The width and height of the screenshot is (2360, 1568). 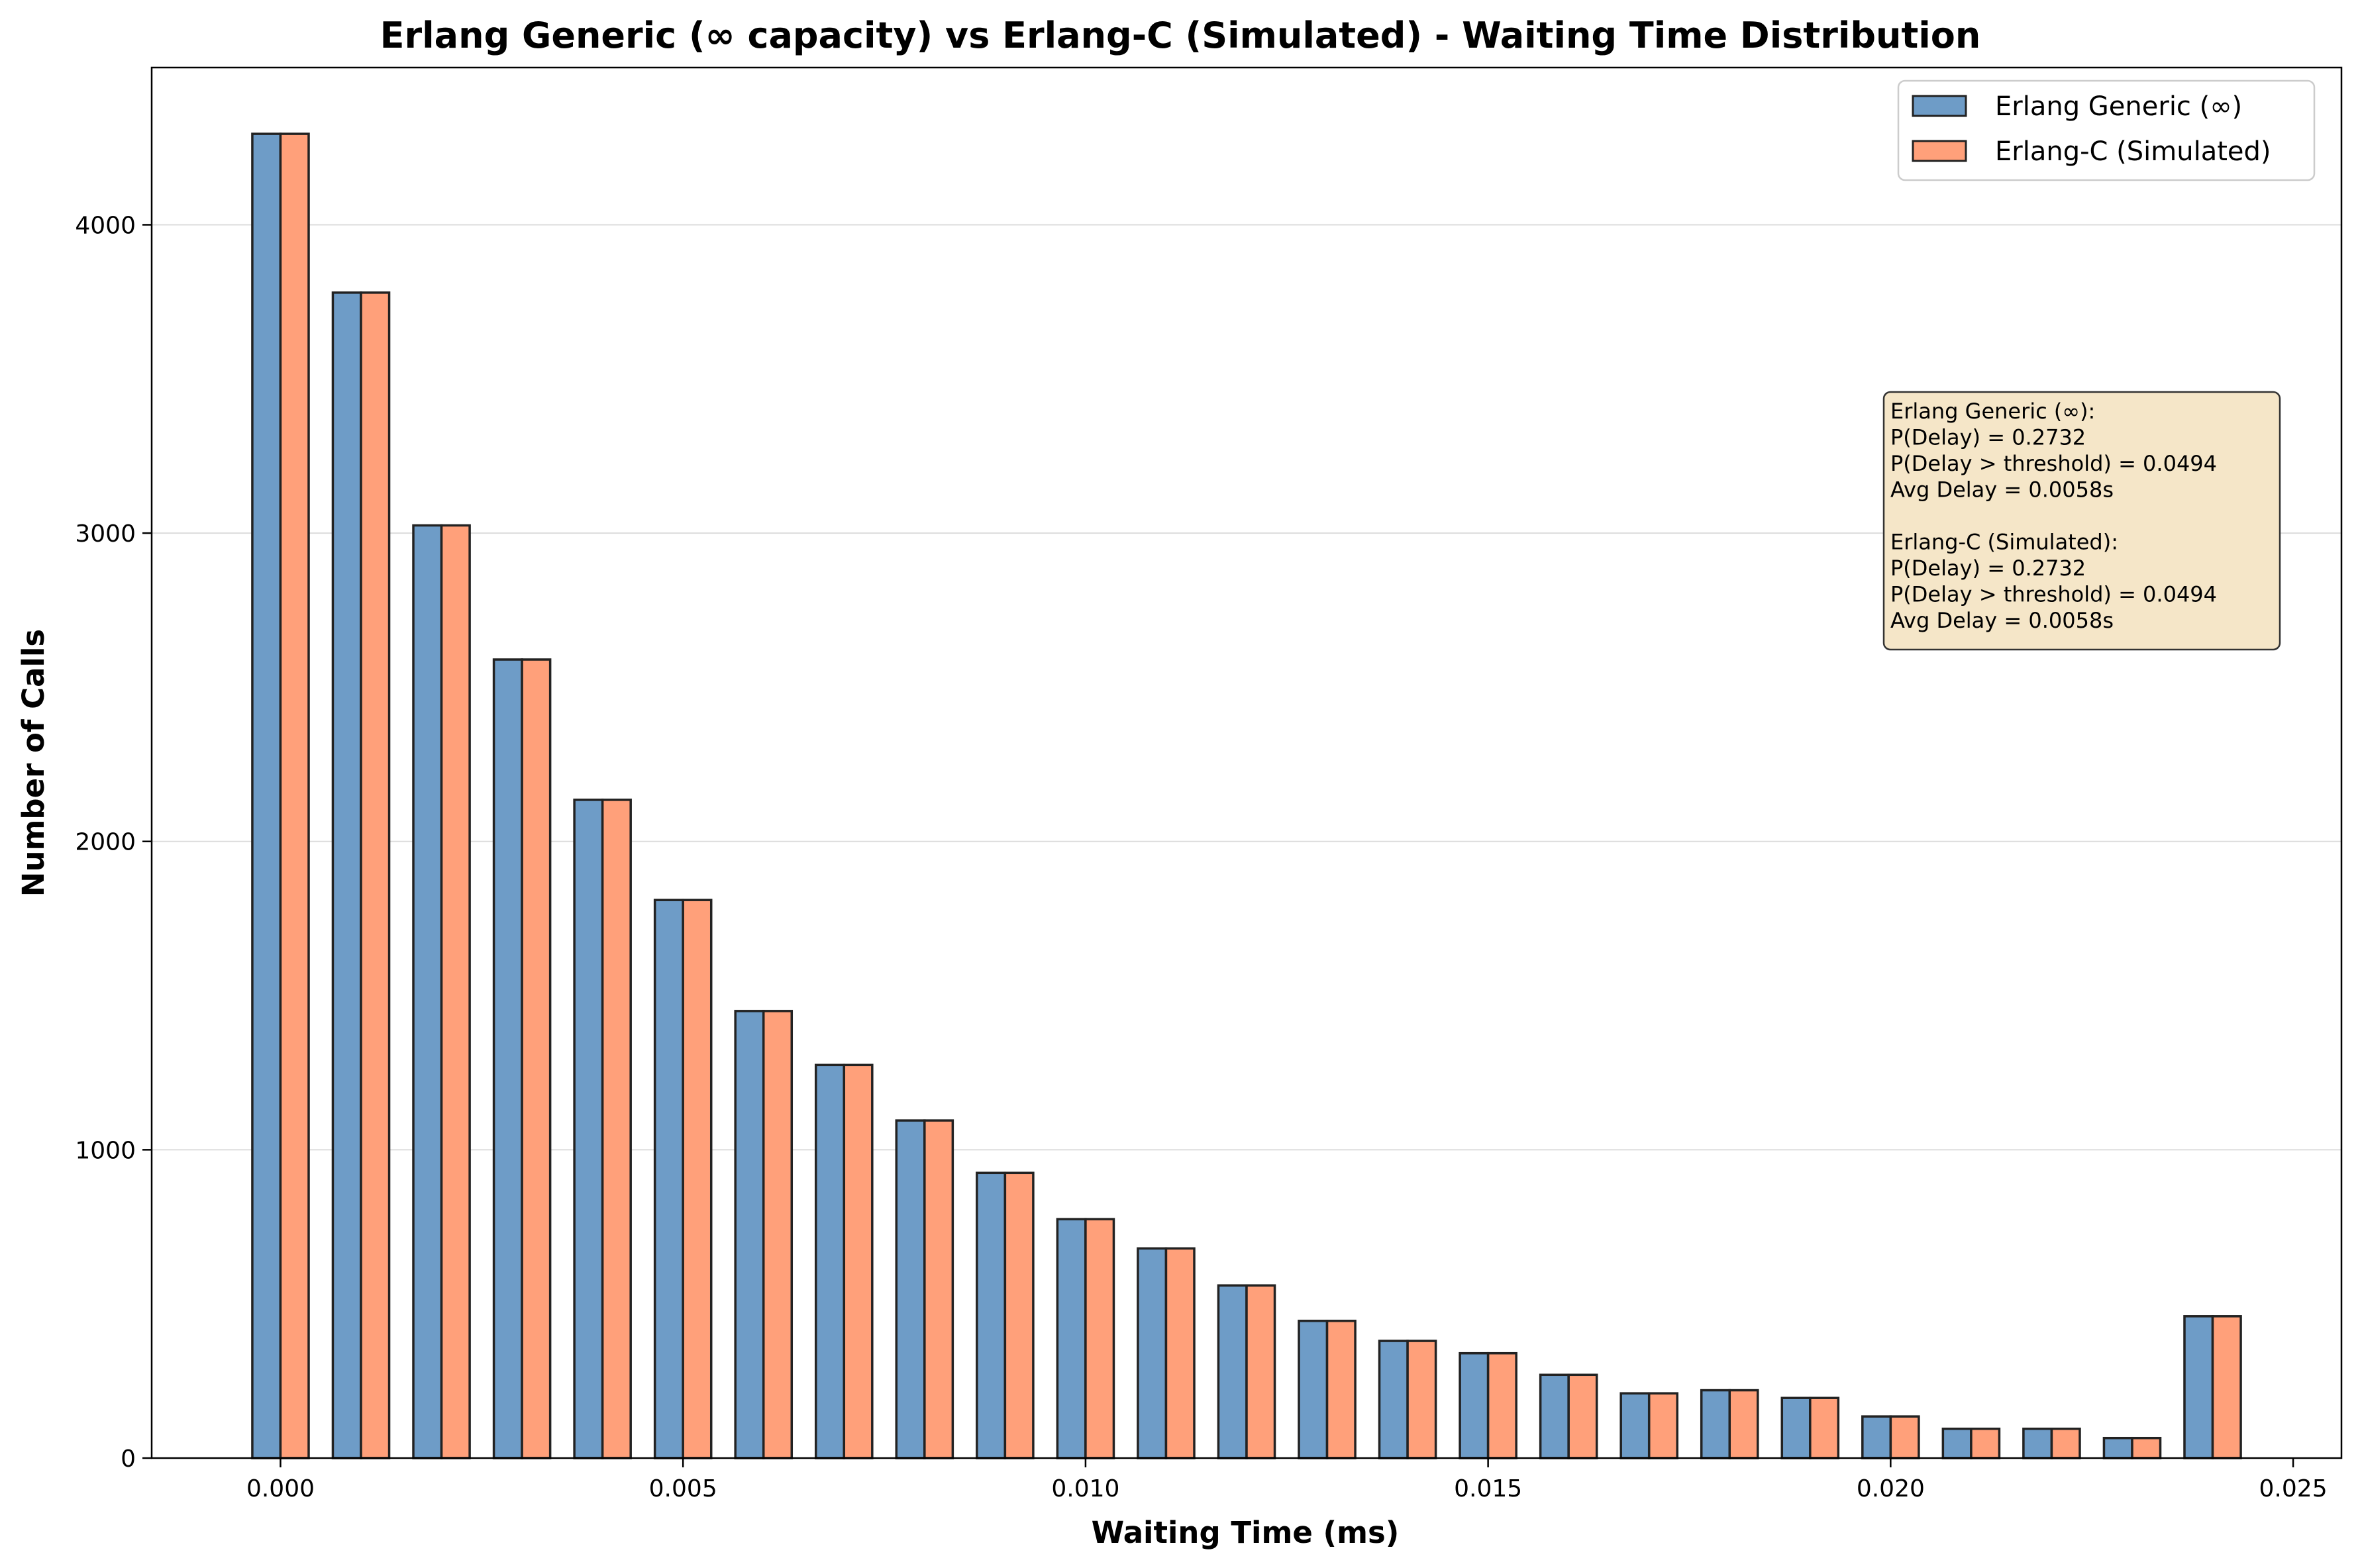 What do you see at coordinates (280, 1488) in the screenshot?
I see `x-tick-label: 0.000` at bounding box center [280, 1488].